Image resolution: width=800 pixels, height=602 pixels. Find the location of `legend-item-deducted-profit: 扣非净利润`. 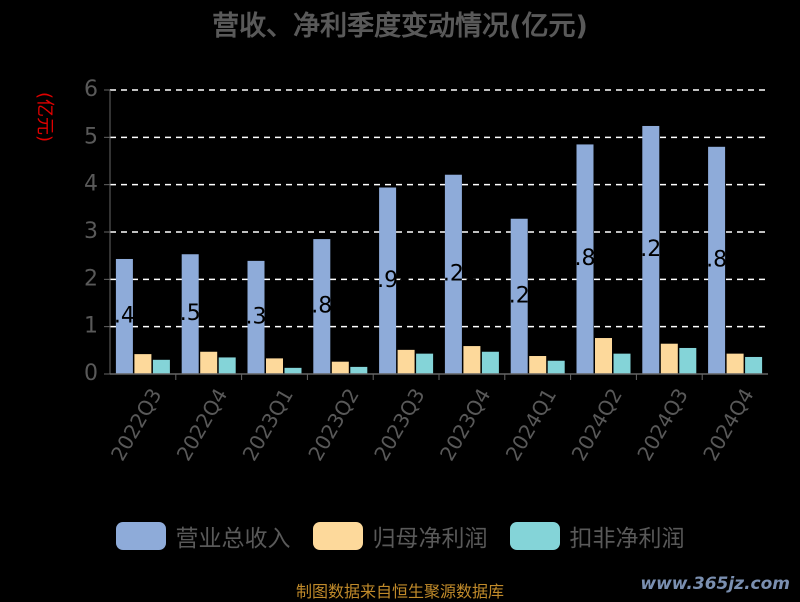

legend-item-deducted-profit: 扣非净利润 is located at coordinates (597, 536).